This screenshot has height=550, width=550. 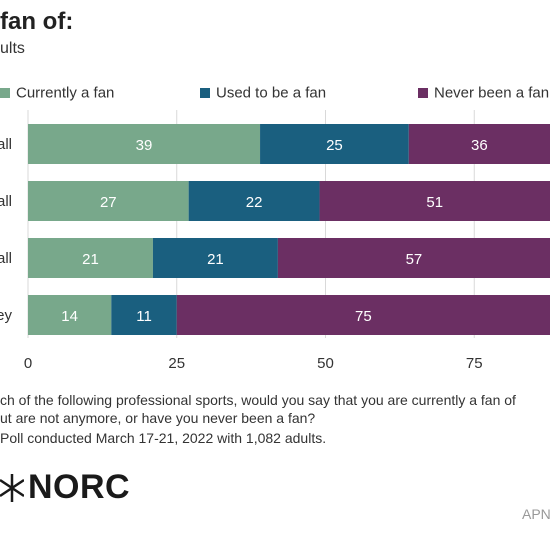 What do you see at coordinates (12, 488) in the screenshot?
I see `norc-star-icon` at bounding box center [12, 488].